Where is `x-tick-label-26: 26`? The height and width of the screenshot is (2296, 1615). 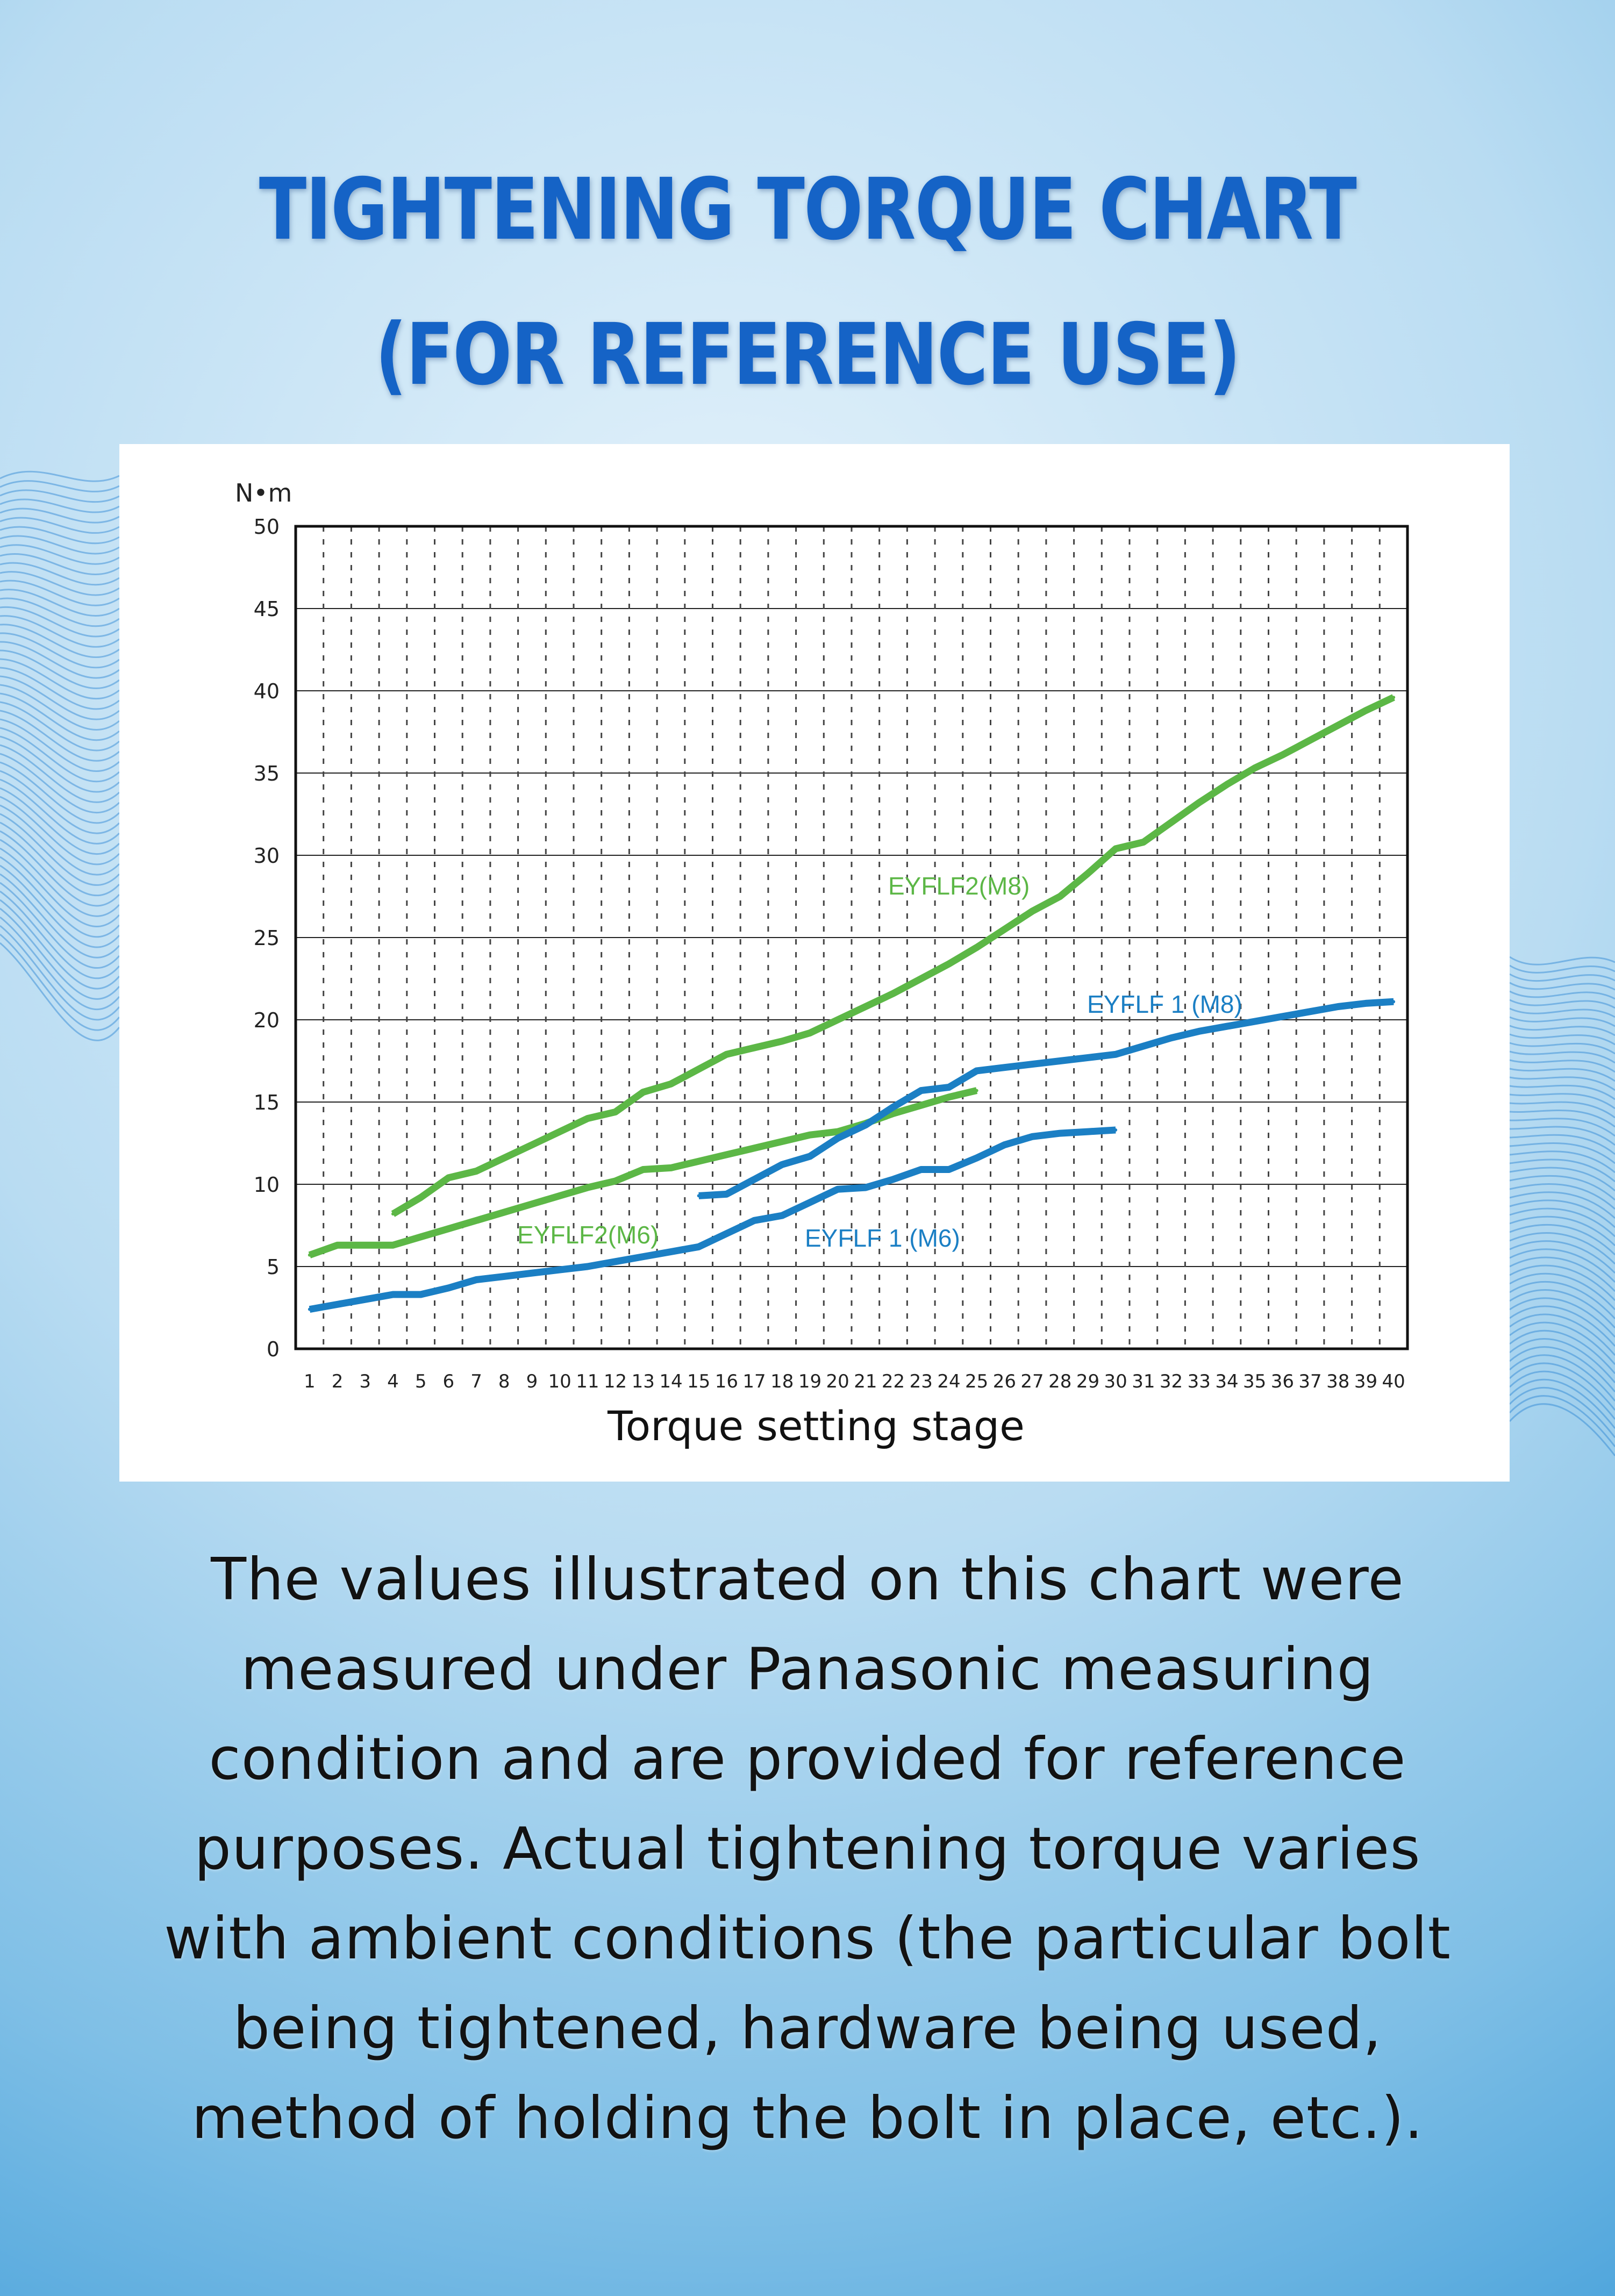 x-tick-label-26: 26 is located at coordinates (1005, 1381).